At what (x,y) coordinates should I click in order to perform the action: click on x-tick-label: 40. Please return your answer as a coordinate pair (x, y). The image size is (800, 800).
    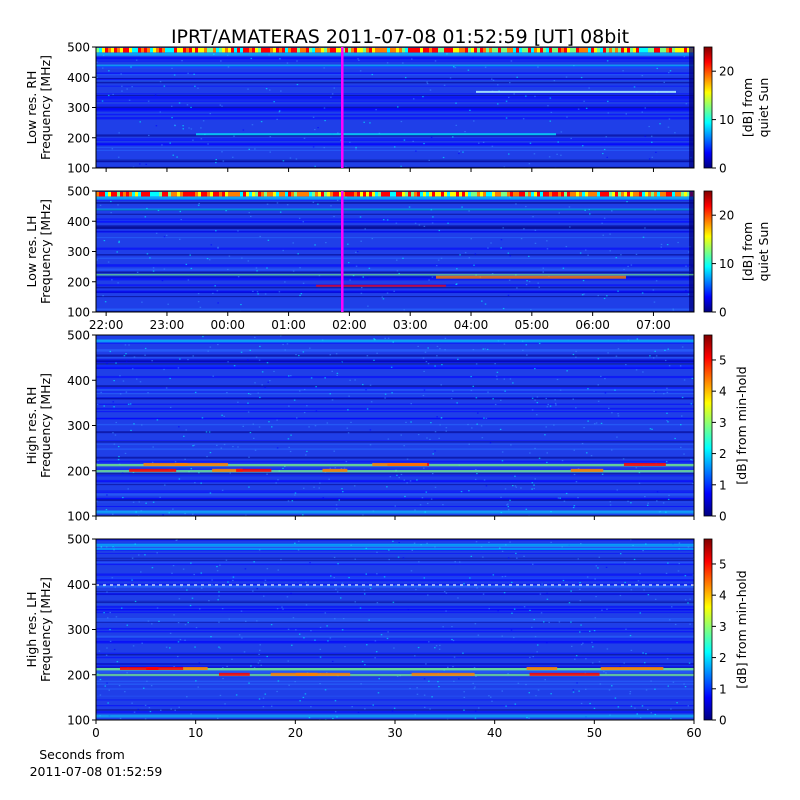
    Looking at the image, I should click on (494, 733).